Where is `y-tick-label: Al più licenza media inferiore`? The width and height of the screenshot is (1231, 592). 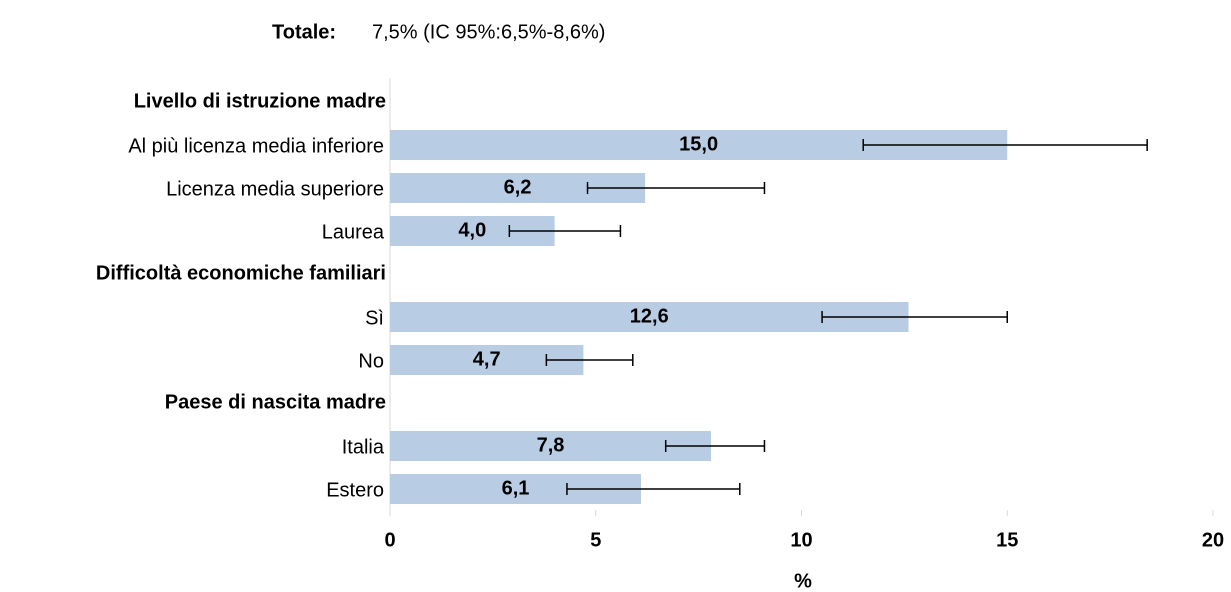
y-tick-label: Al più licenza media inferiore is located at coordinates (256, 146).